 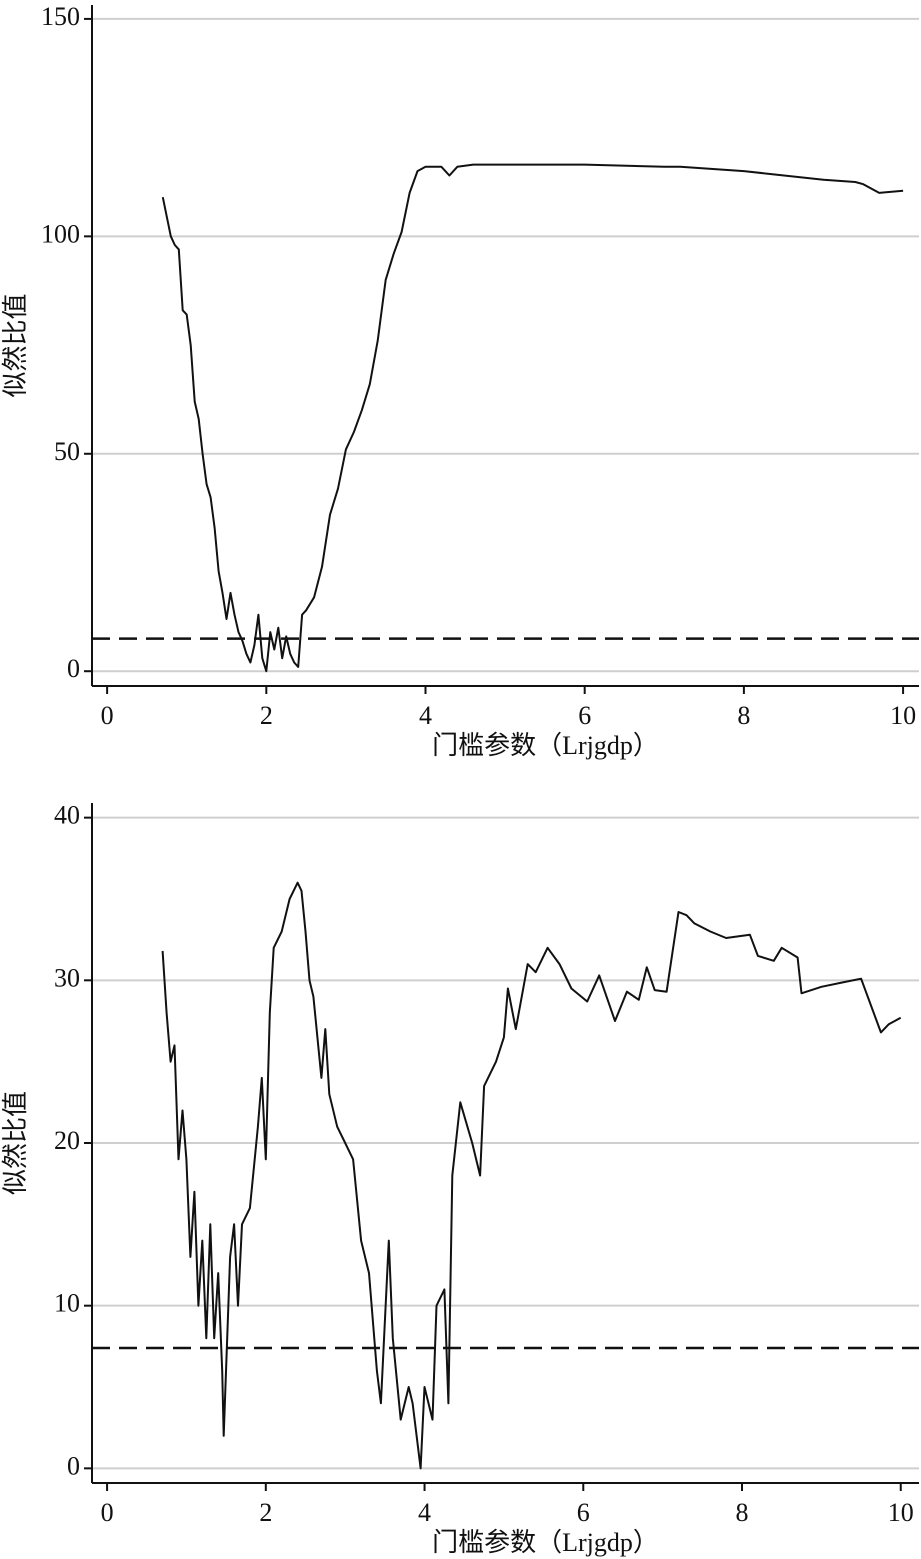 I want to click on y-tick-label: 10, so click(x=67, y=1303).